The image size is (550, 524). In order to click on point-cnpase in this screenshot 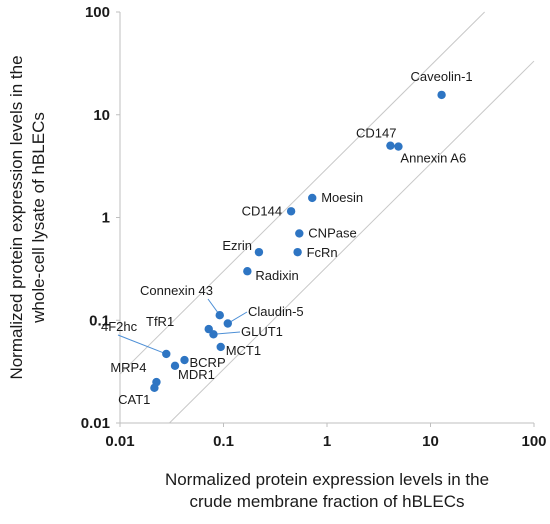, I will do `click(299, 233)`.